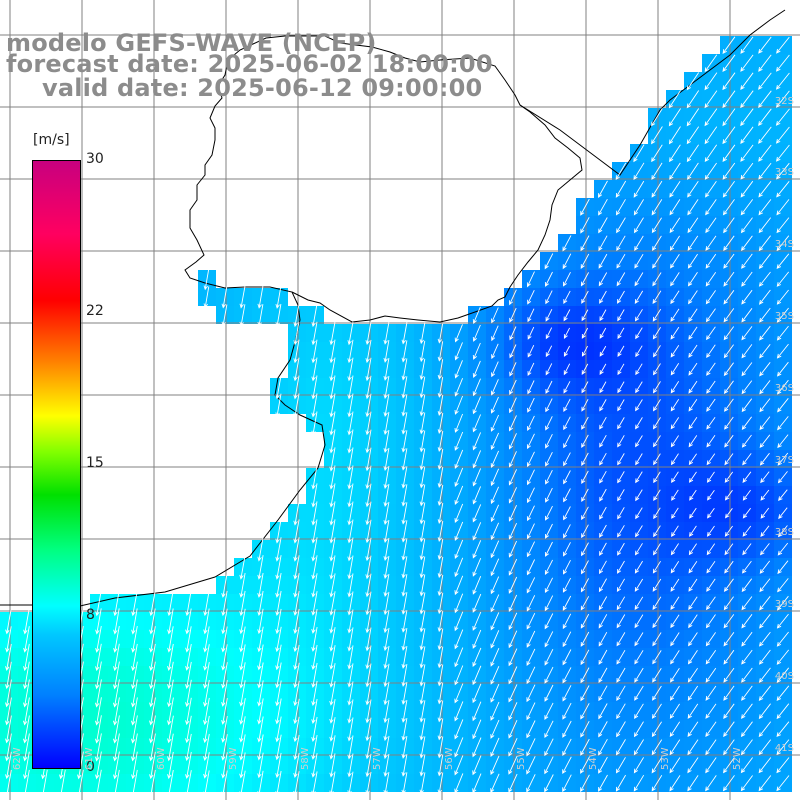 The width and height of the screenshot is (800, 800). I want to click on lat-label: 33S, so click(784, 172).